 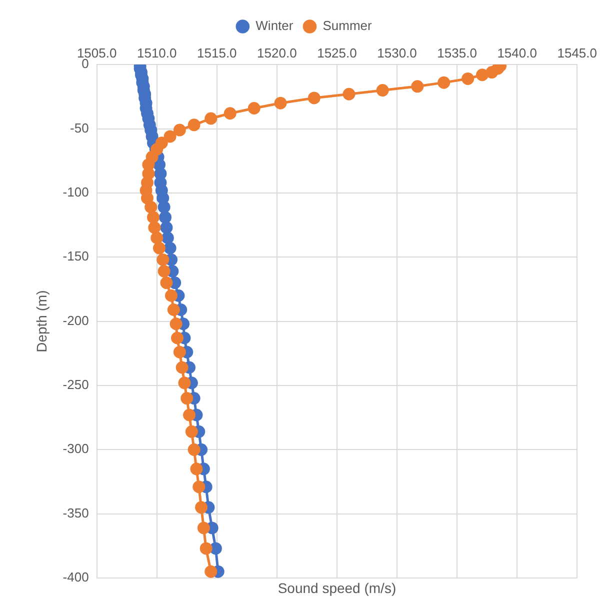 What do you see at coordinates (277, 52) in the screenshot?
I see `x-tick-label: 1520.0` at bounding box center [277, 52].